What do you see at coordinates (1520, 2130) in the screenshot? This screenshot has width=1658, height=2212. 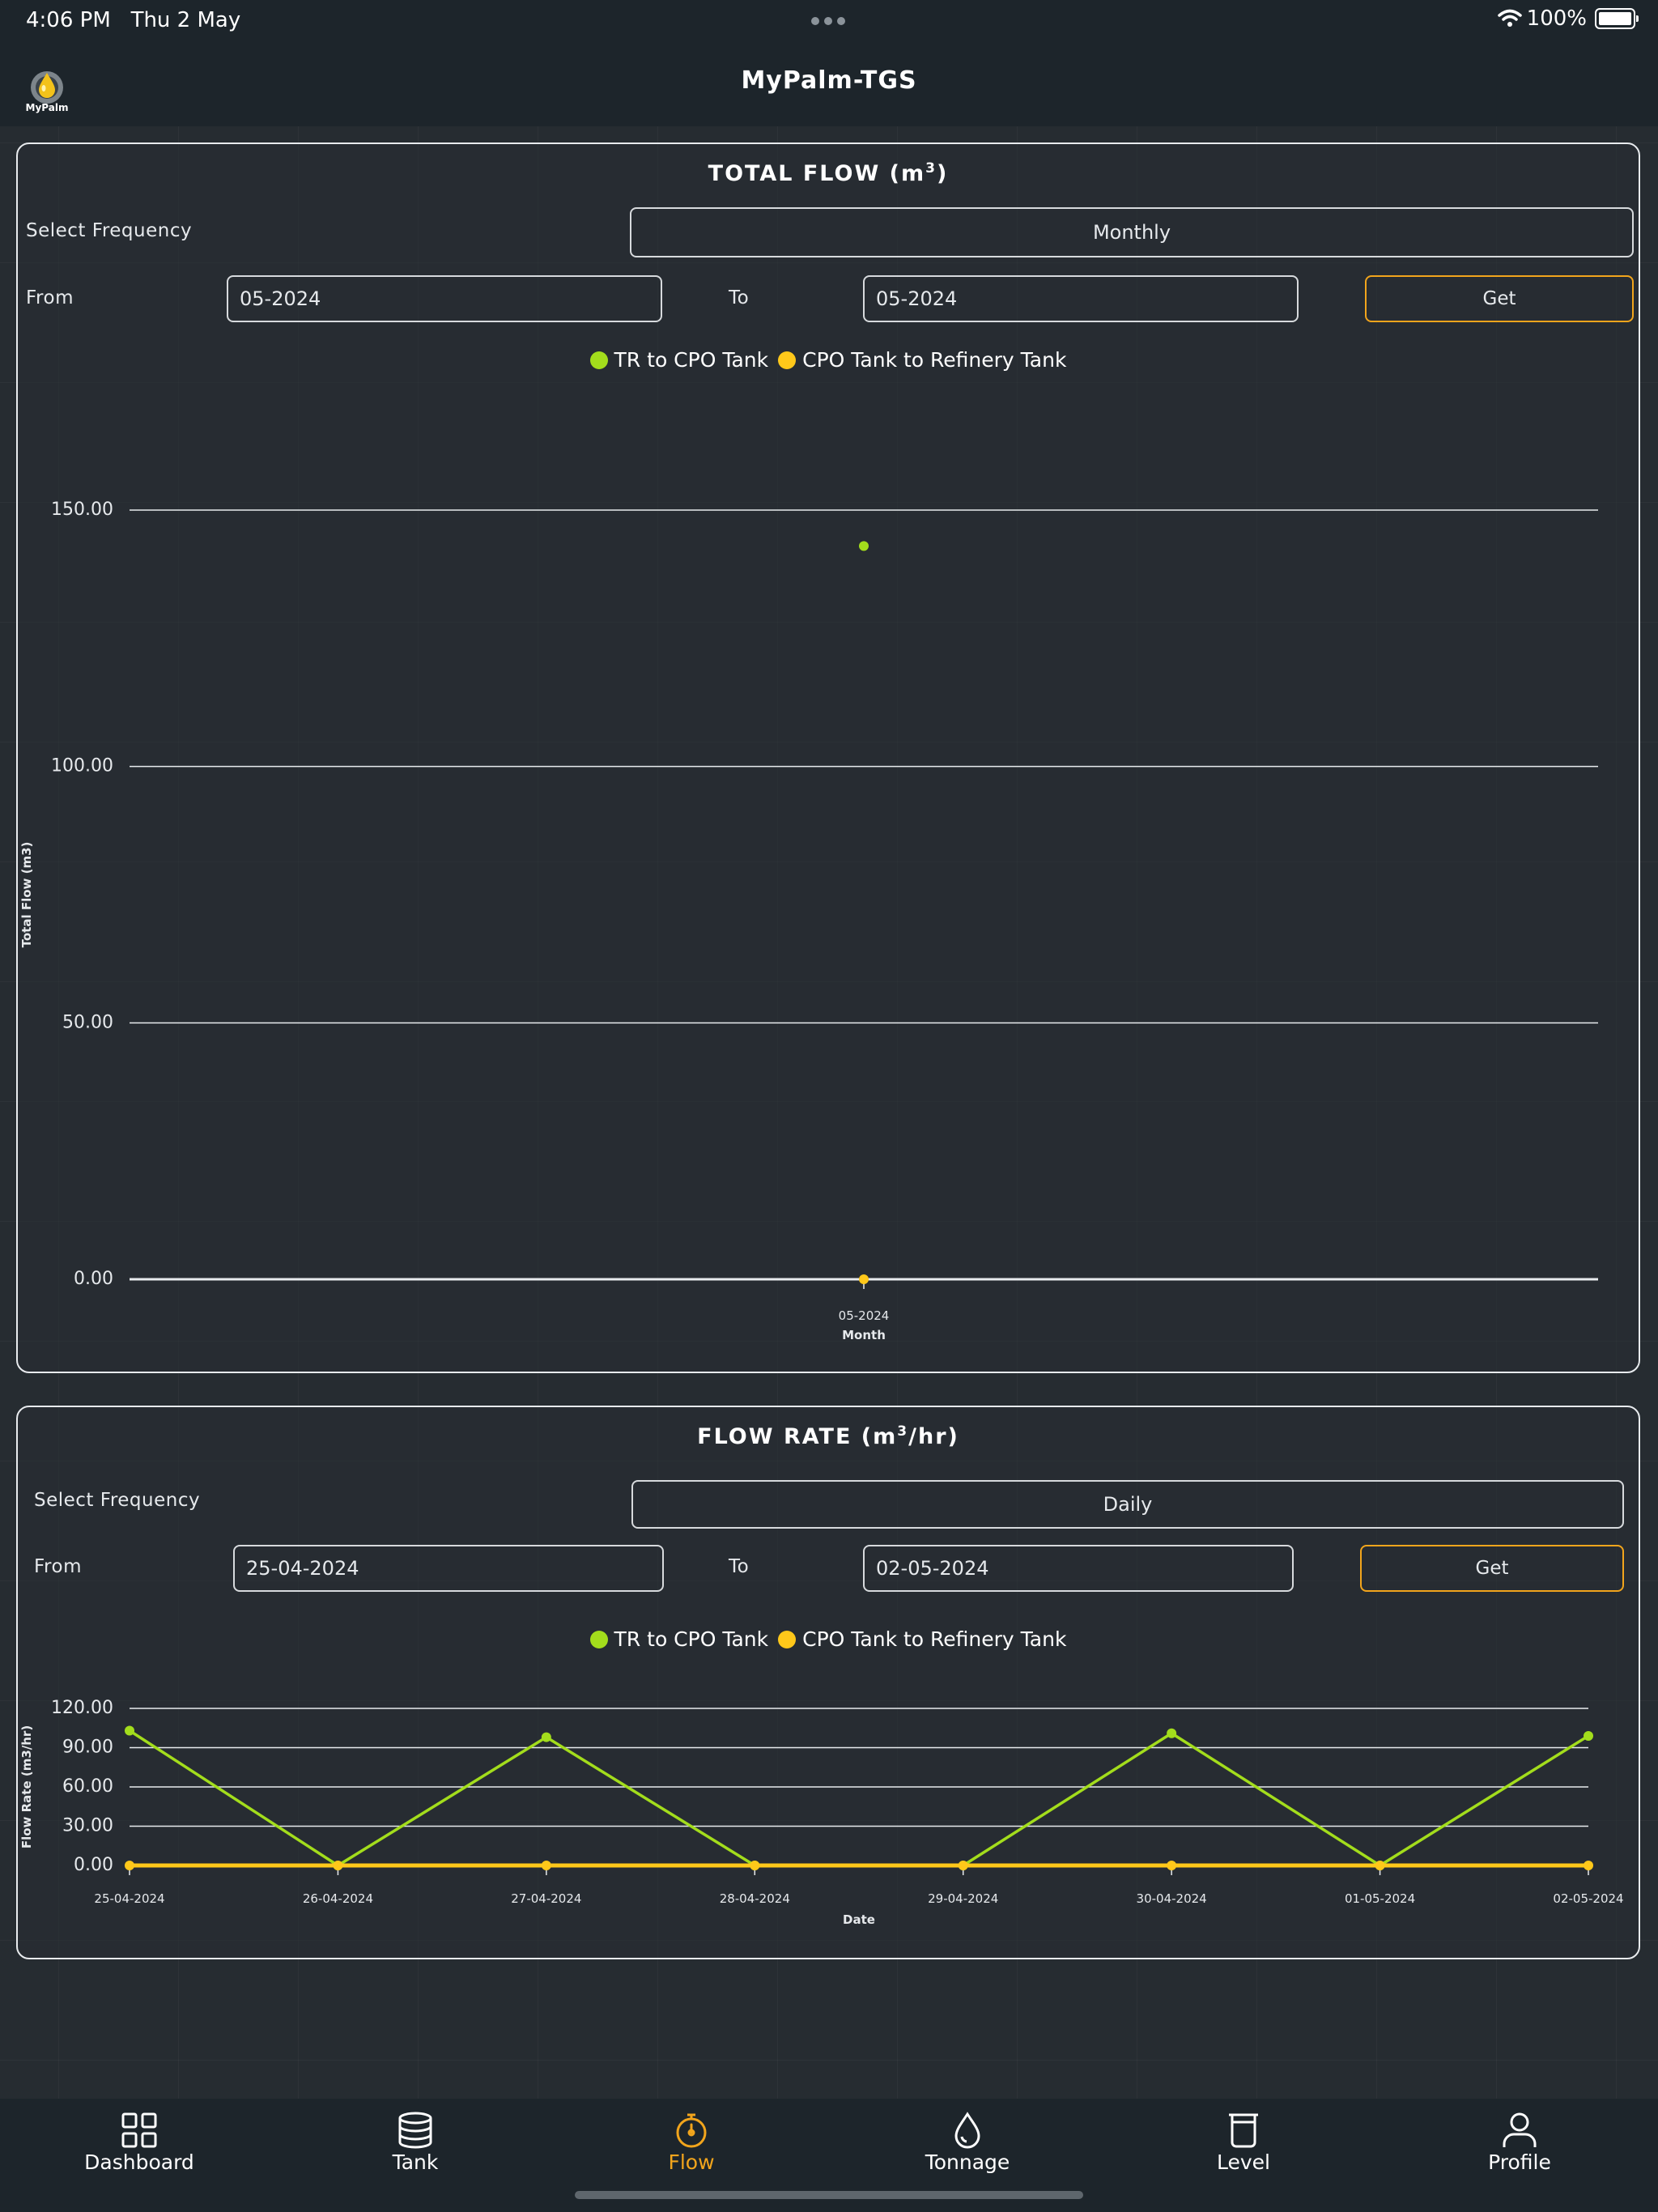 I see `user-icon` at bounding box center [1520, 2130].